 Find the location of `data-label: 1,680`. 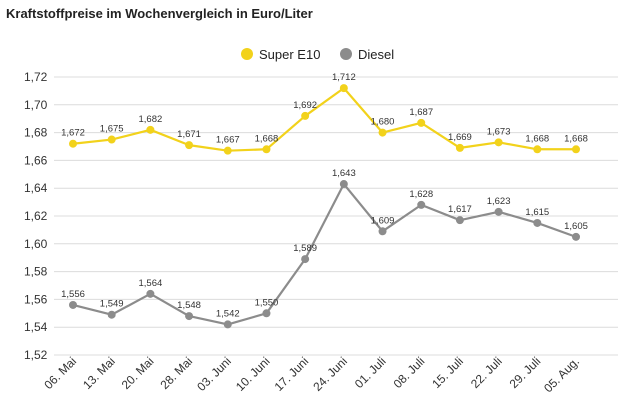

data-label: 1,680 is located at coordinates (383, 122).